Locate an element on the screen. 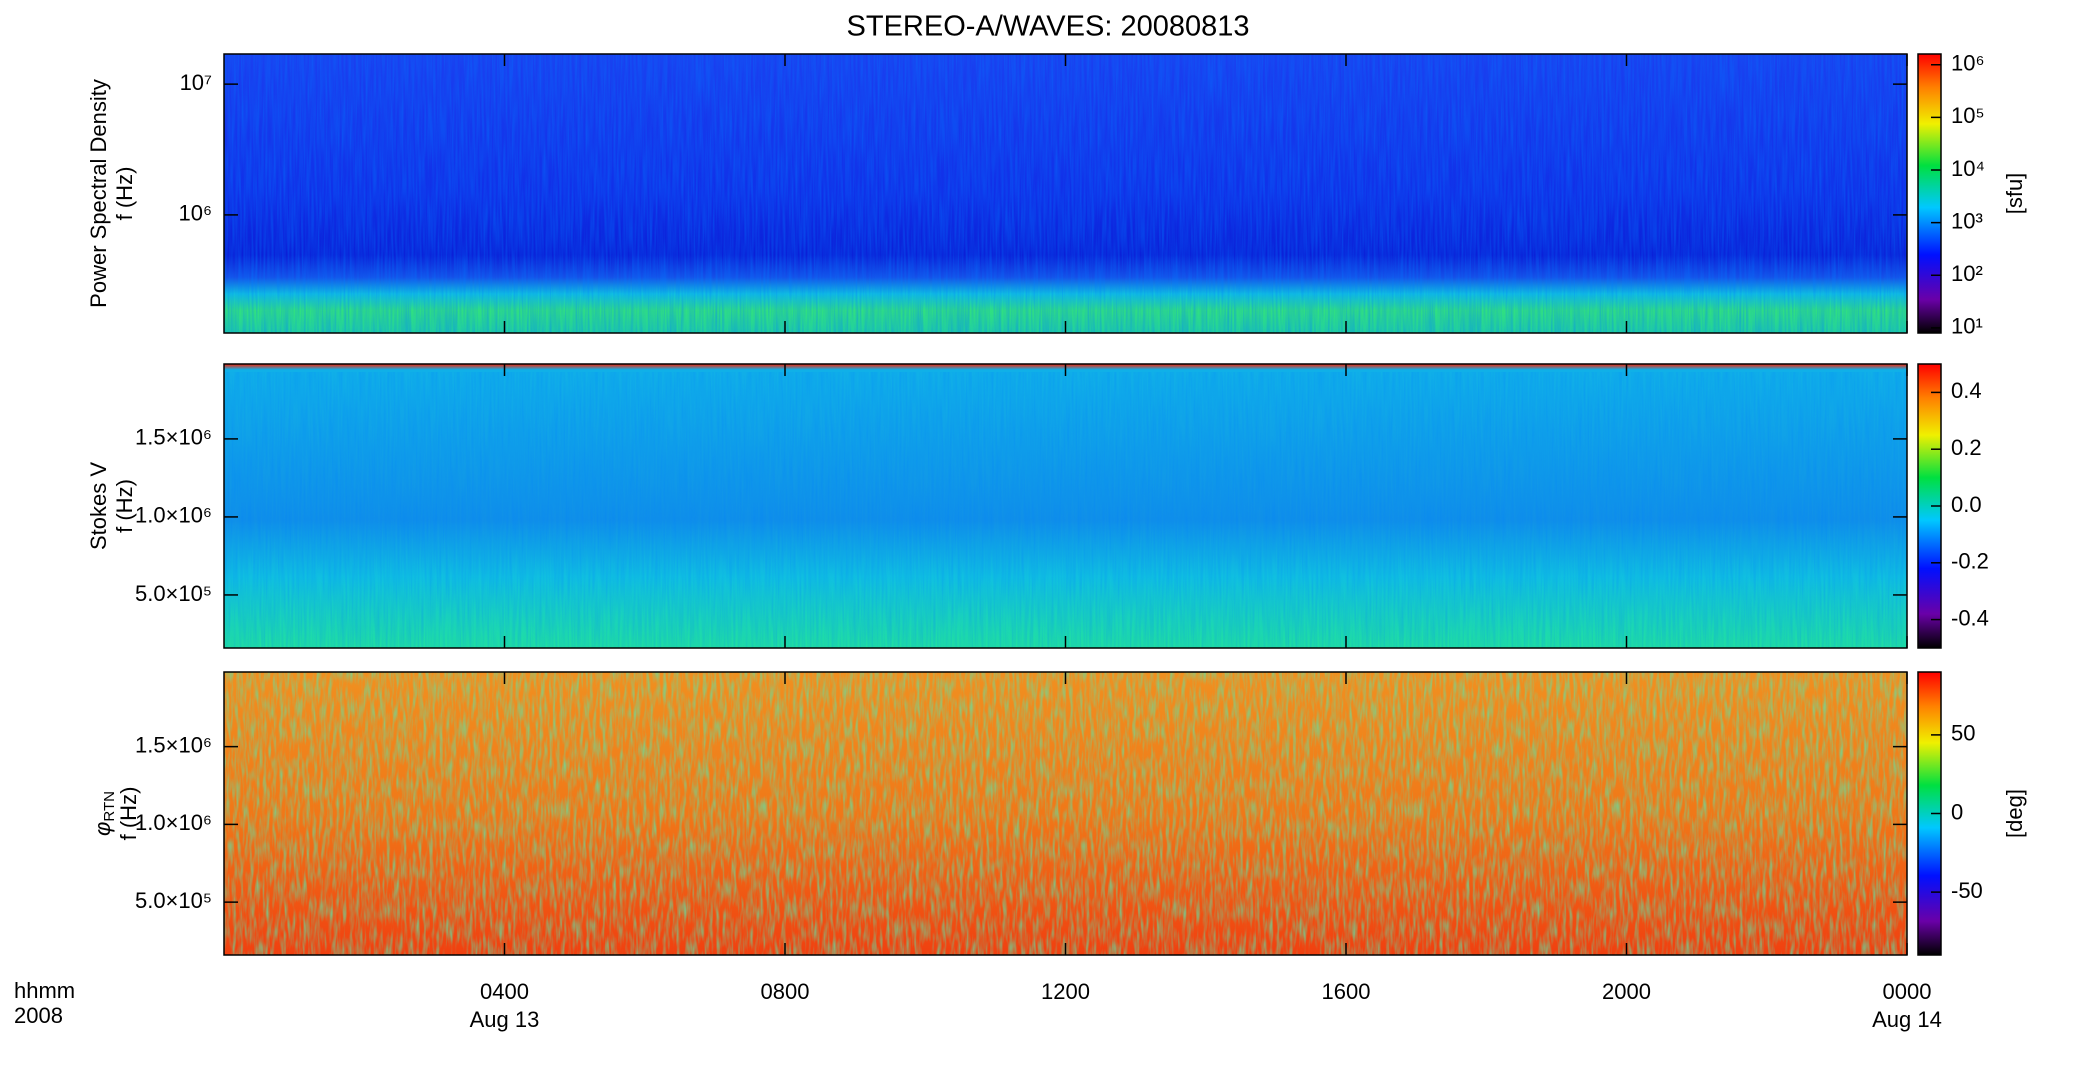  x-tick-label: 2000 is located at coordinates (1626, 991).